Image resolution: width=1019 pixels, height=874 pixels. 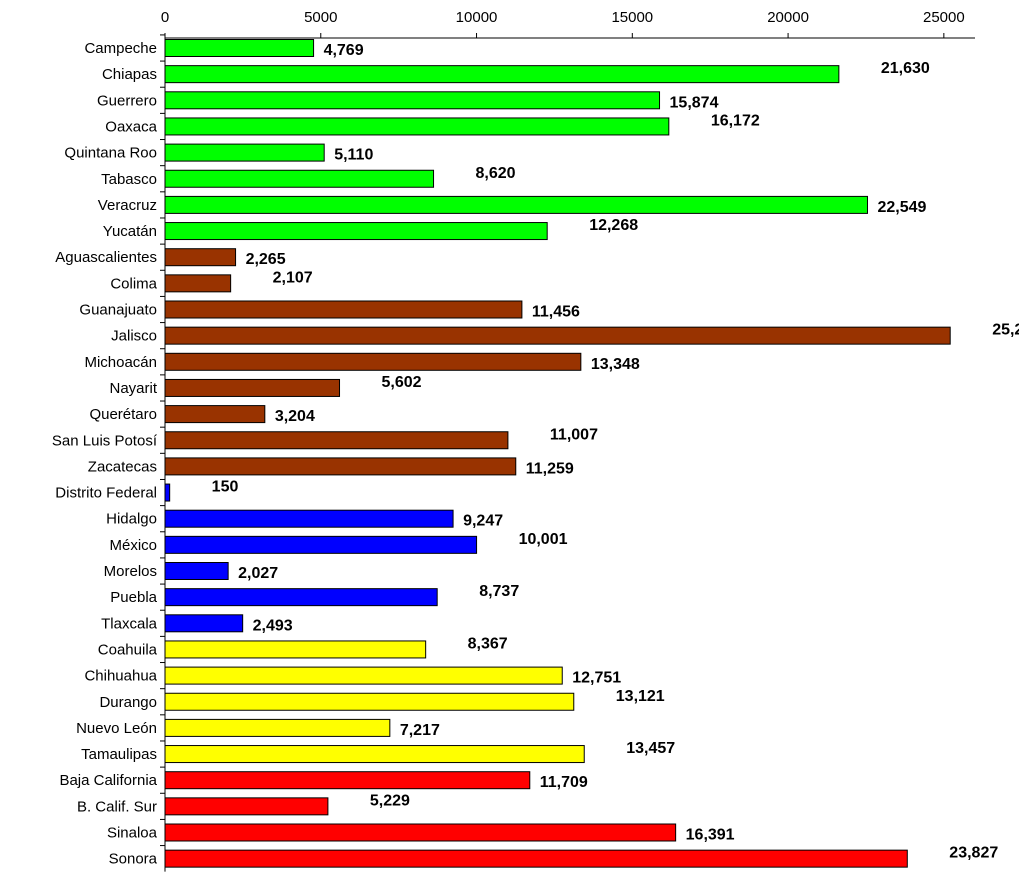 I want to click on x-tick-label: 25000, so click(x=944, y=17).